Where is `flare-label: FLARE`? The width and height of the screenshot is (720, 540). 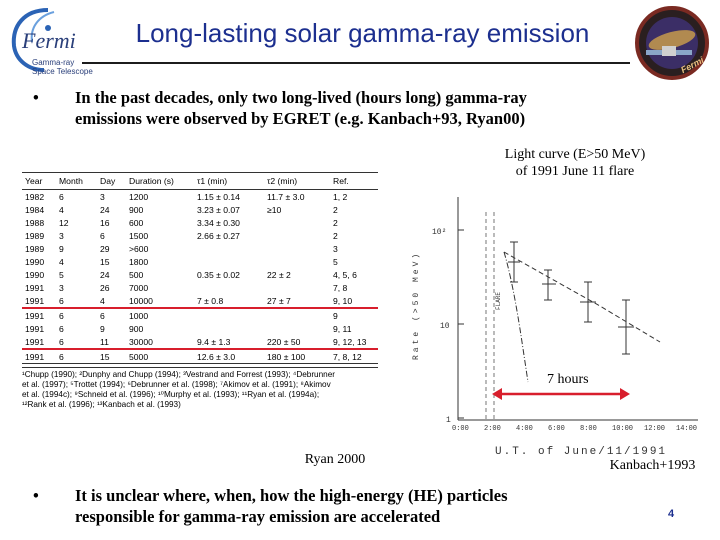
flare-label: FLARE is located at coordinates (498, 301).